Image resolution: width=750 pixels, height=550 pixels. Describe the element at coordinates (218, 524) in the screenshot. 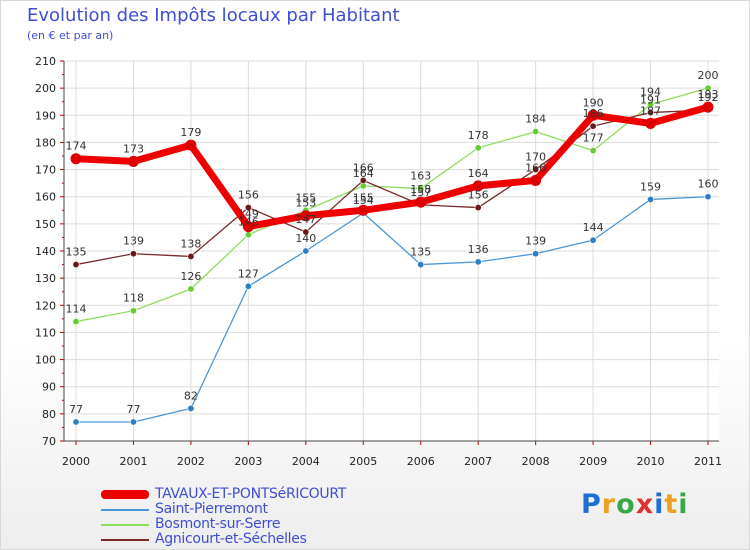

I see `legend-label: Bosmont-sur-Serre` at that location.